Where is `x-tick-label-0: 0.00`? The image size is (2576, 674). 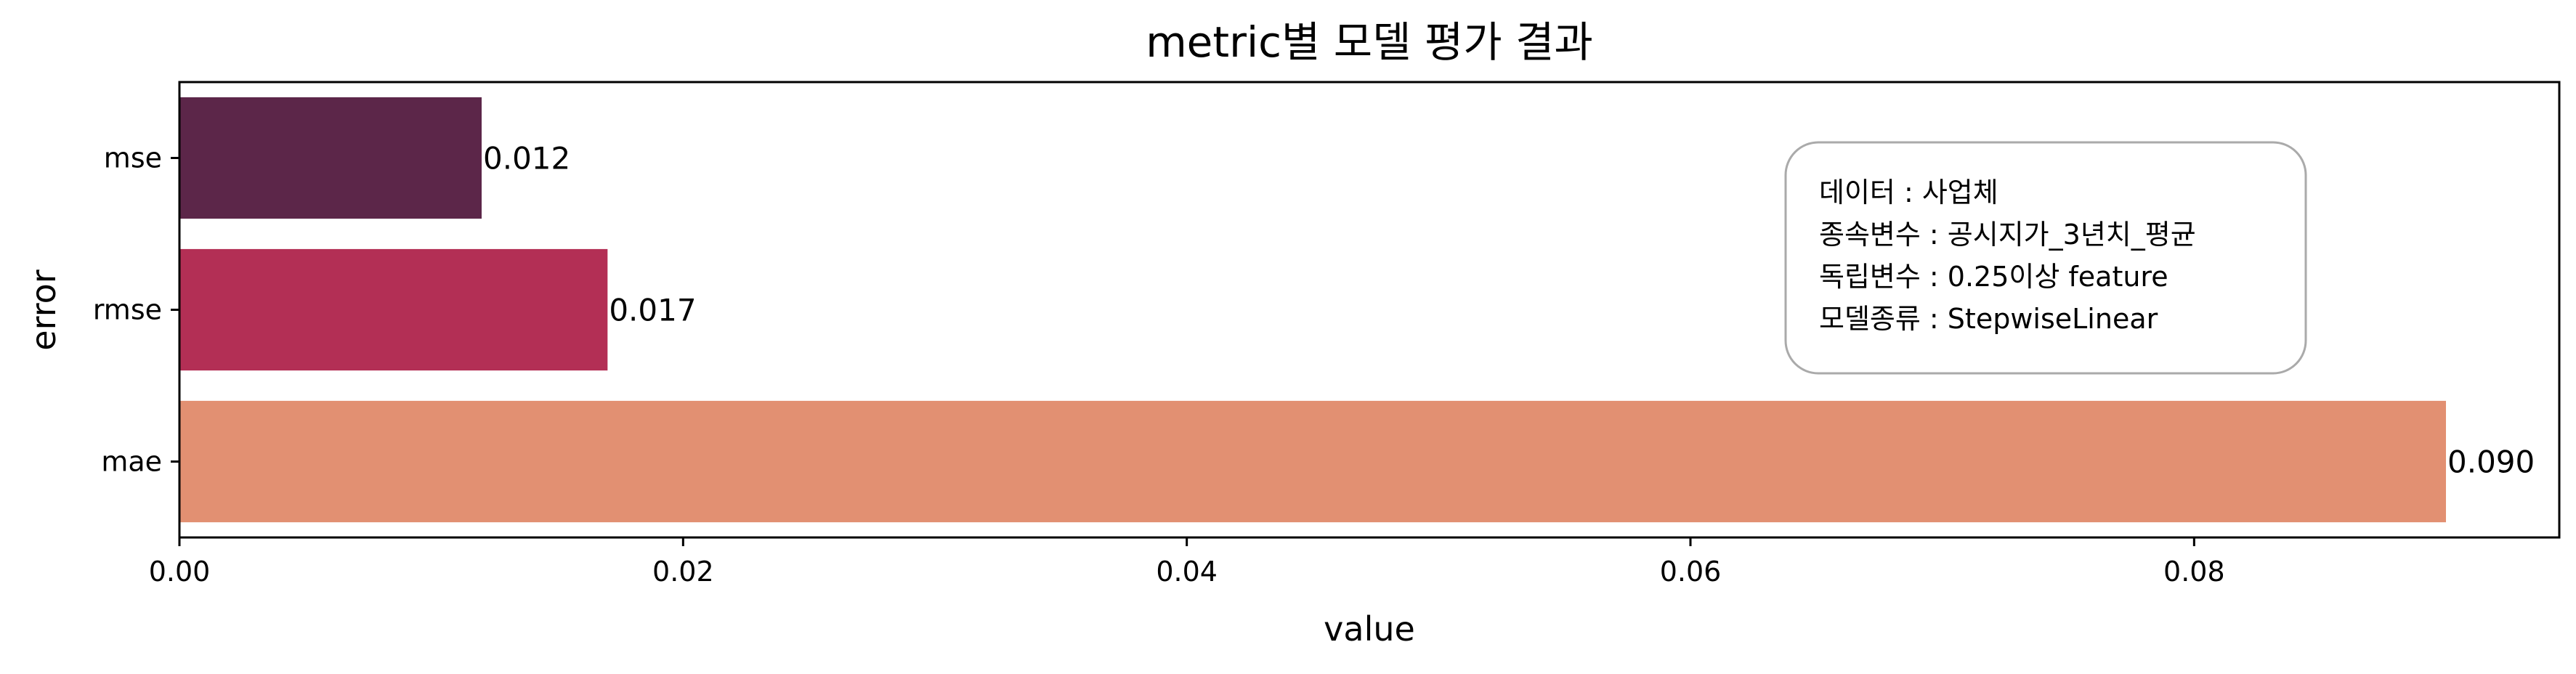
x-tick-label-0: 0.00 is located at coordinates (180, 572).